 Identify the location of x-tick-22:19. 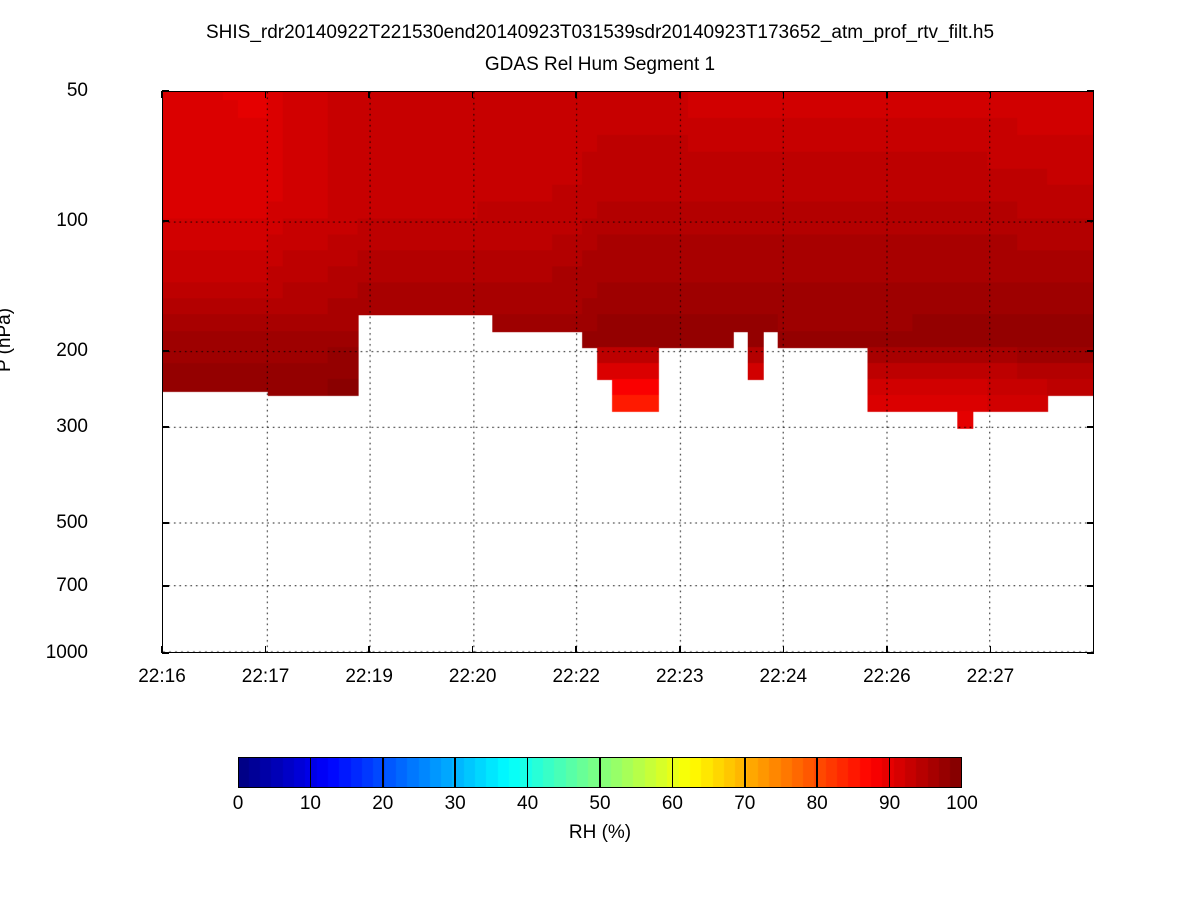
(369, 649).